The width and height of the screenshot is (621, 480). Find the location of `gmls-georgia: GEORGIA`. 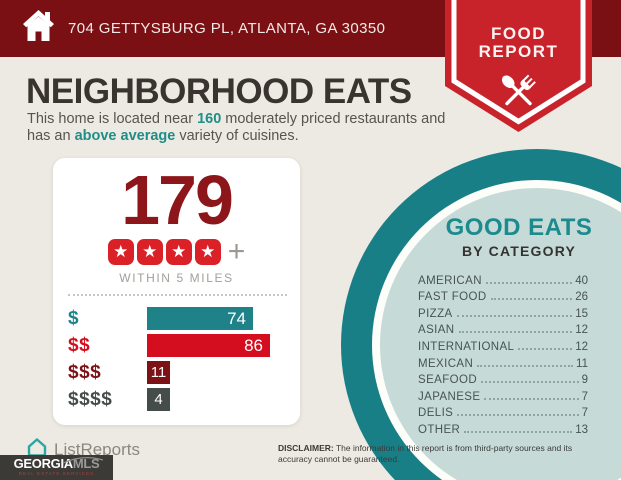

gmls-georgia: GEORGIA is located at coordinates (43, 463).